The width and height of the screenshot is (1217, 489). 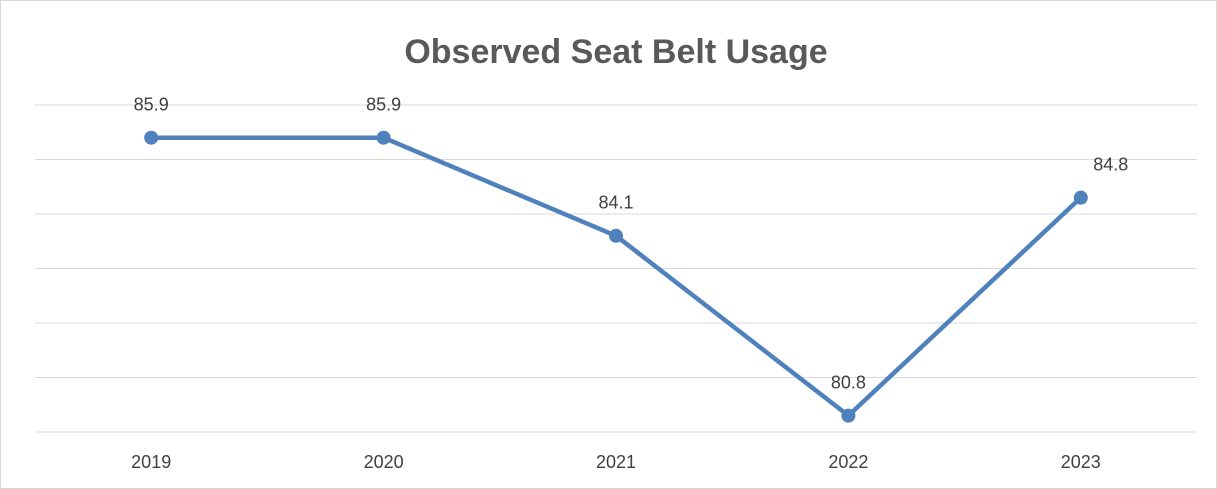 What do you see at coordinates (151, 462) in the screenshot?
I see `x-tick-label: 2019` at bounding box center [151, 462].